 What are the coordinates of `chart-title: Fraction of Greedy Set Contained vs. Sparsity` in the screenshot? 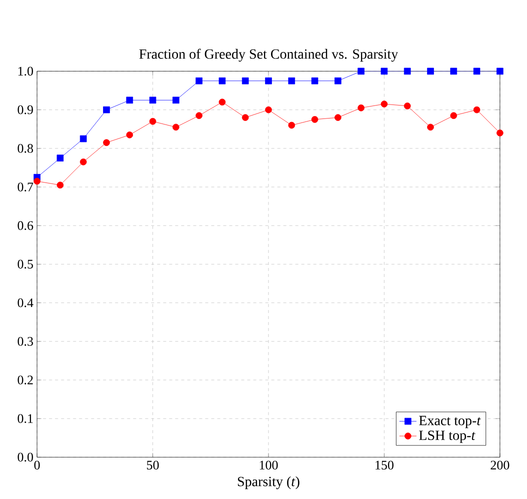 It's located at (268, 55).